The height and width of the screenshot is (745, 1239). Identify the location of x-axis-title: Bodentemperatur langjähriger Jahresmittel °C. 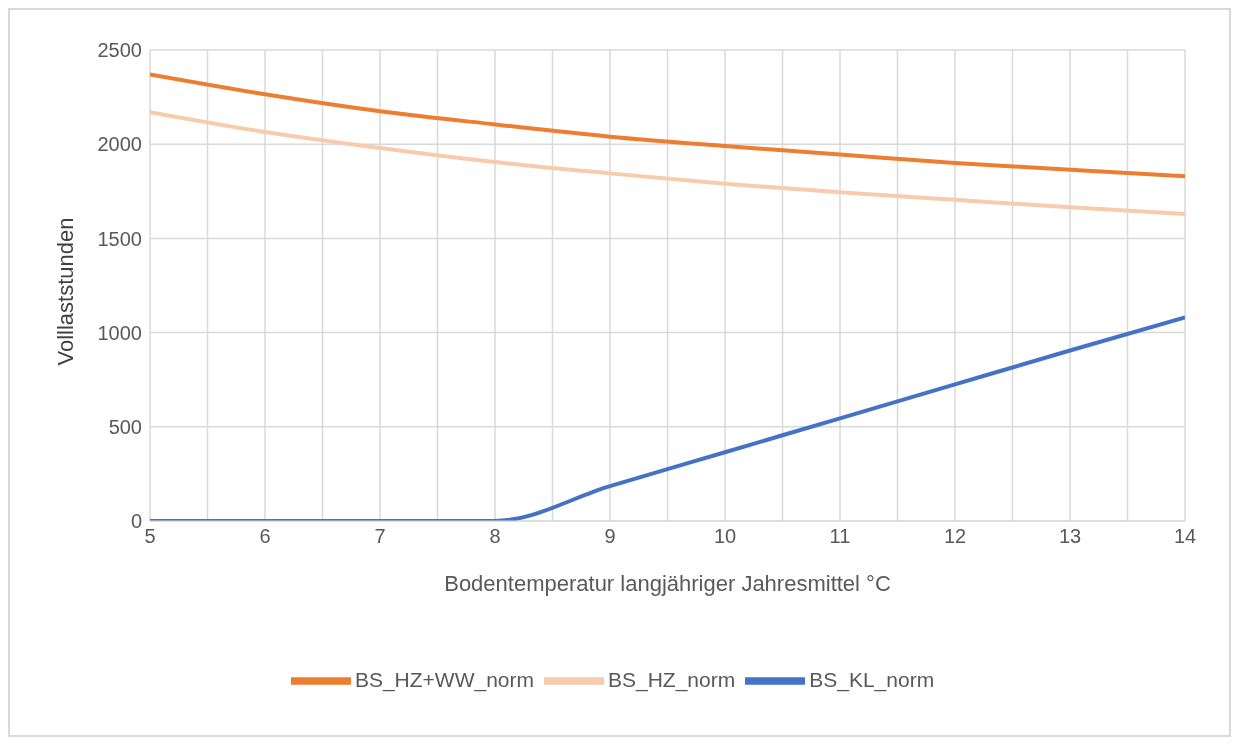
(667, 583).